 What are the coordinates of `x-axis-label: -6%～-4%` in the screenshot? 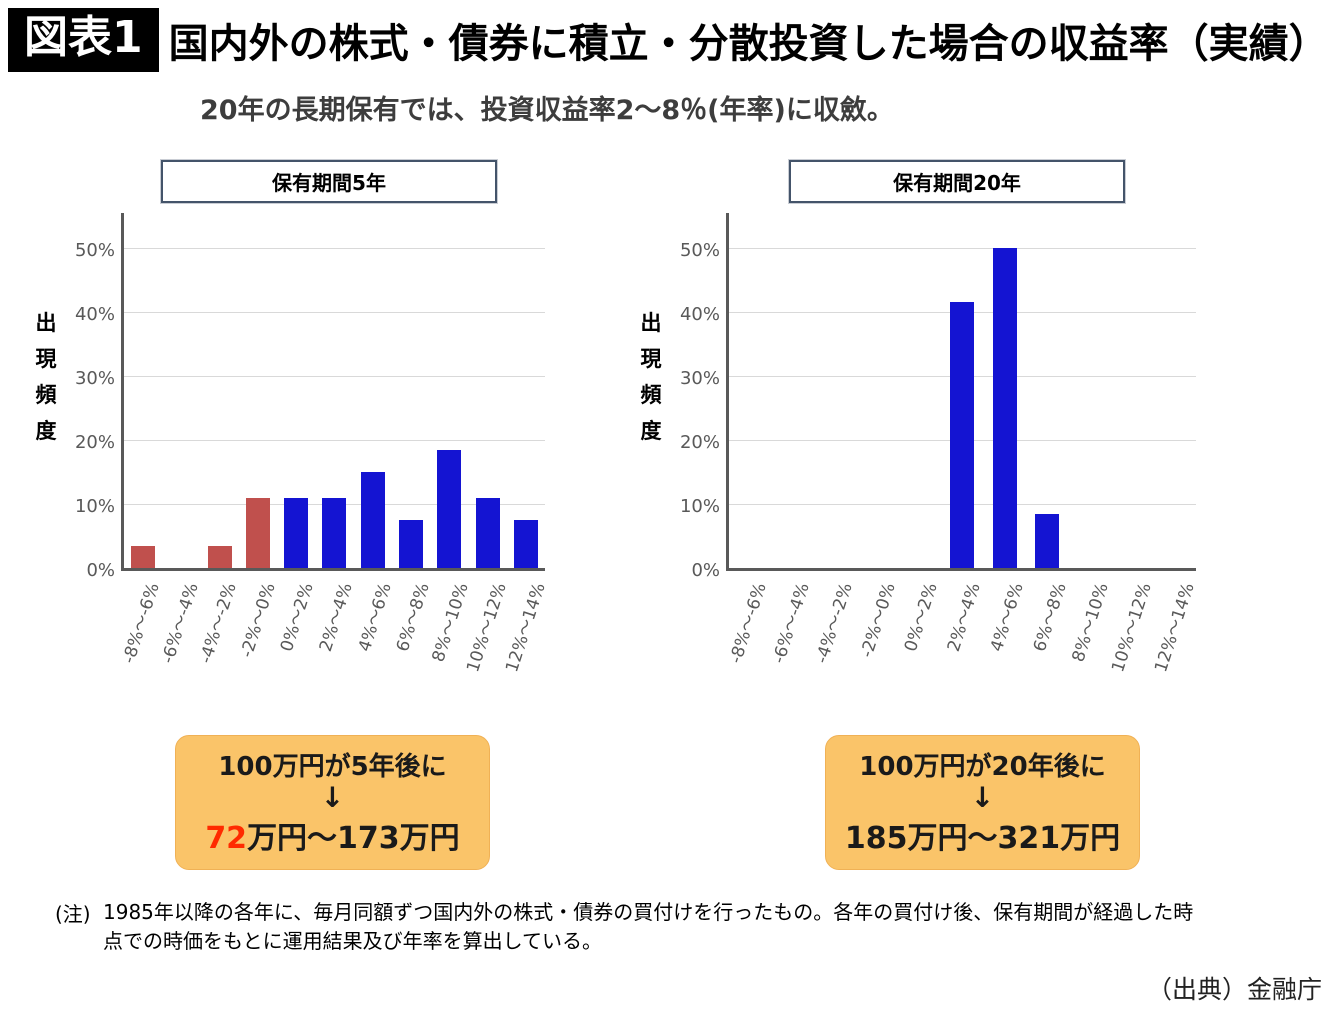 It's located at (791, 623).